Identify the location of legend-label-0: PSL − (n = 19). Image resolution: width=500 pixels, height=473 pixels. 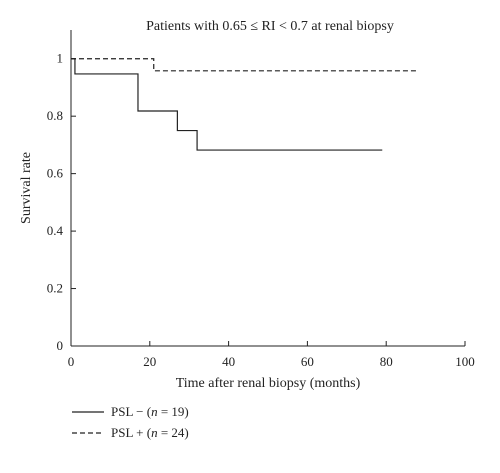
(150, 411).